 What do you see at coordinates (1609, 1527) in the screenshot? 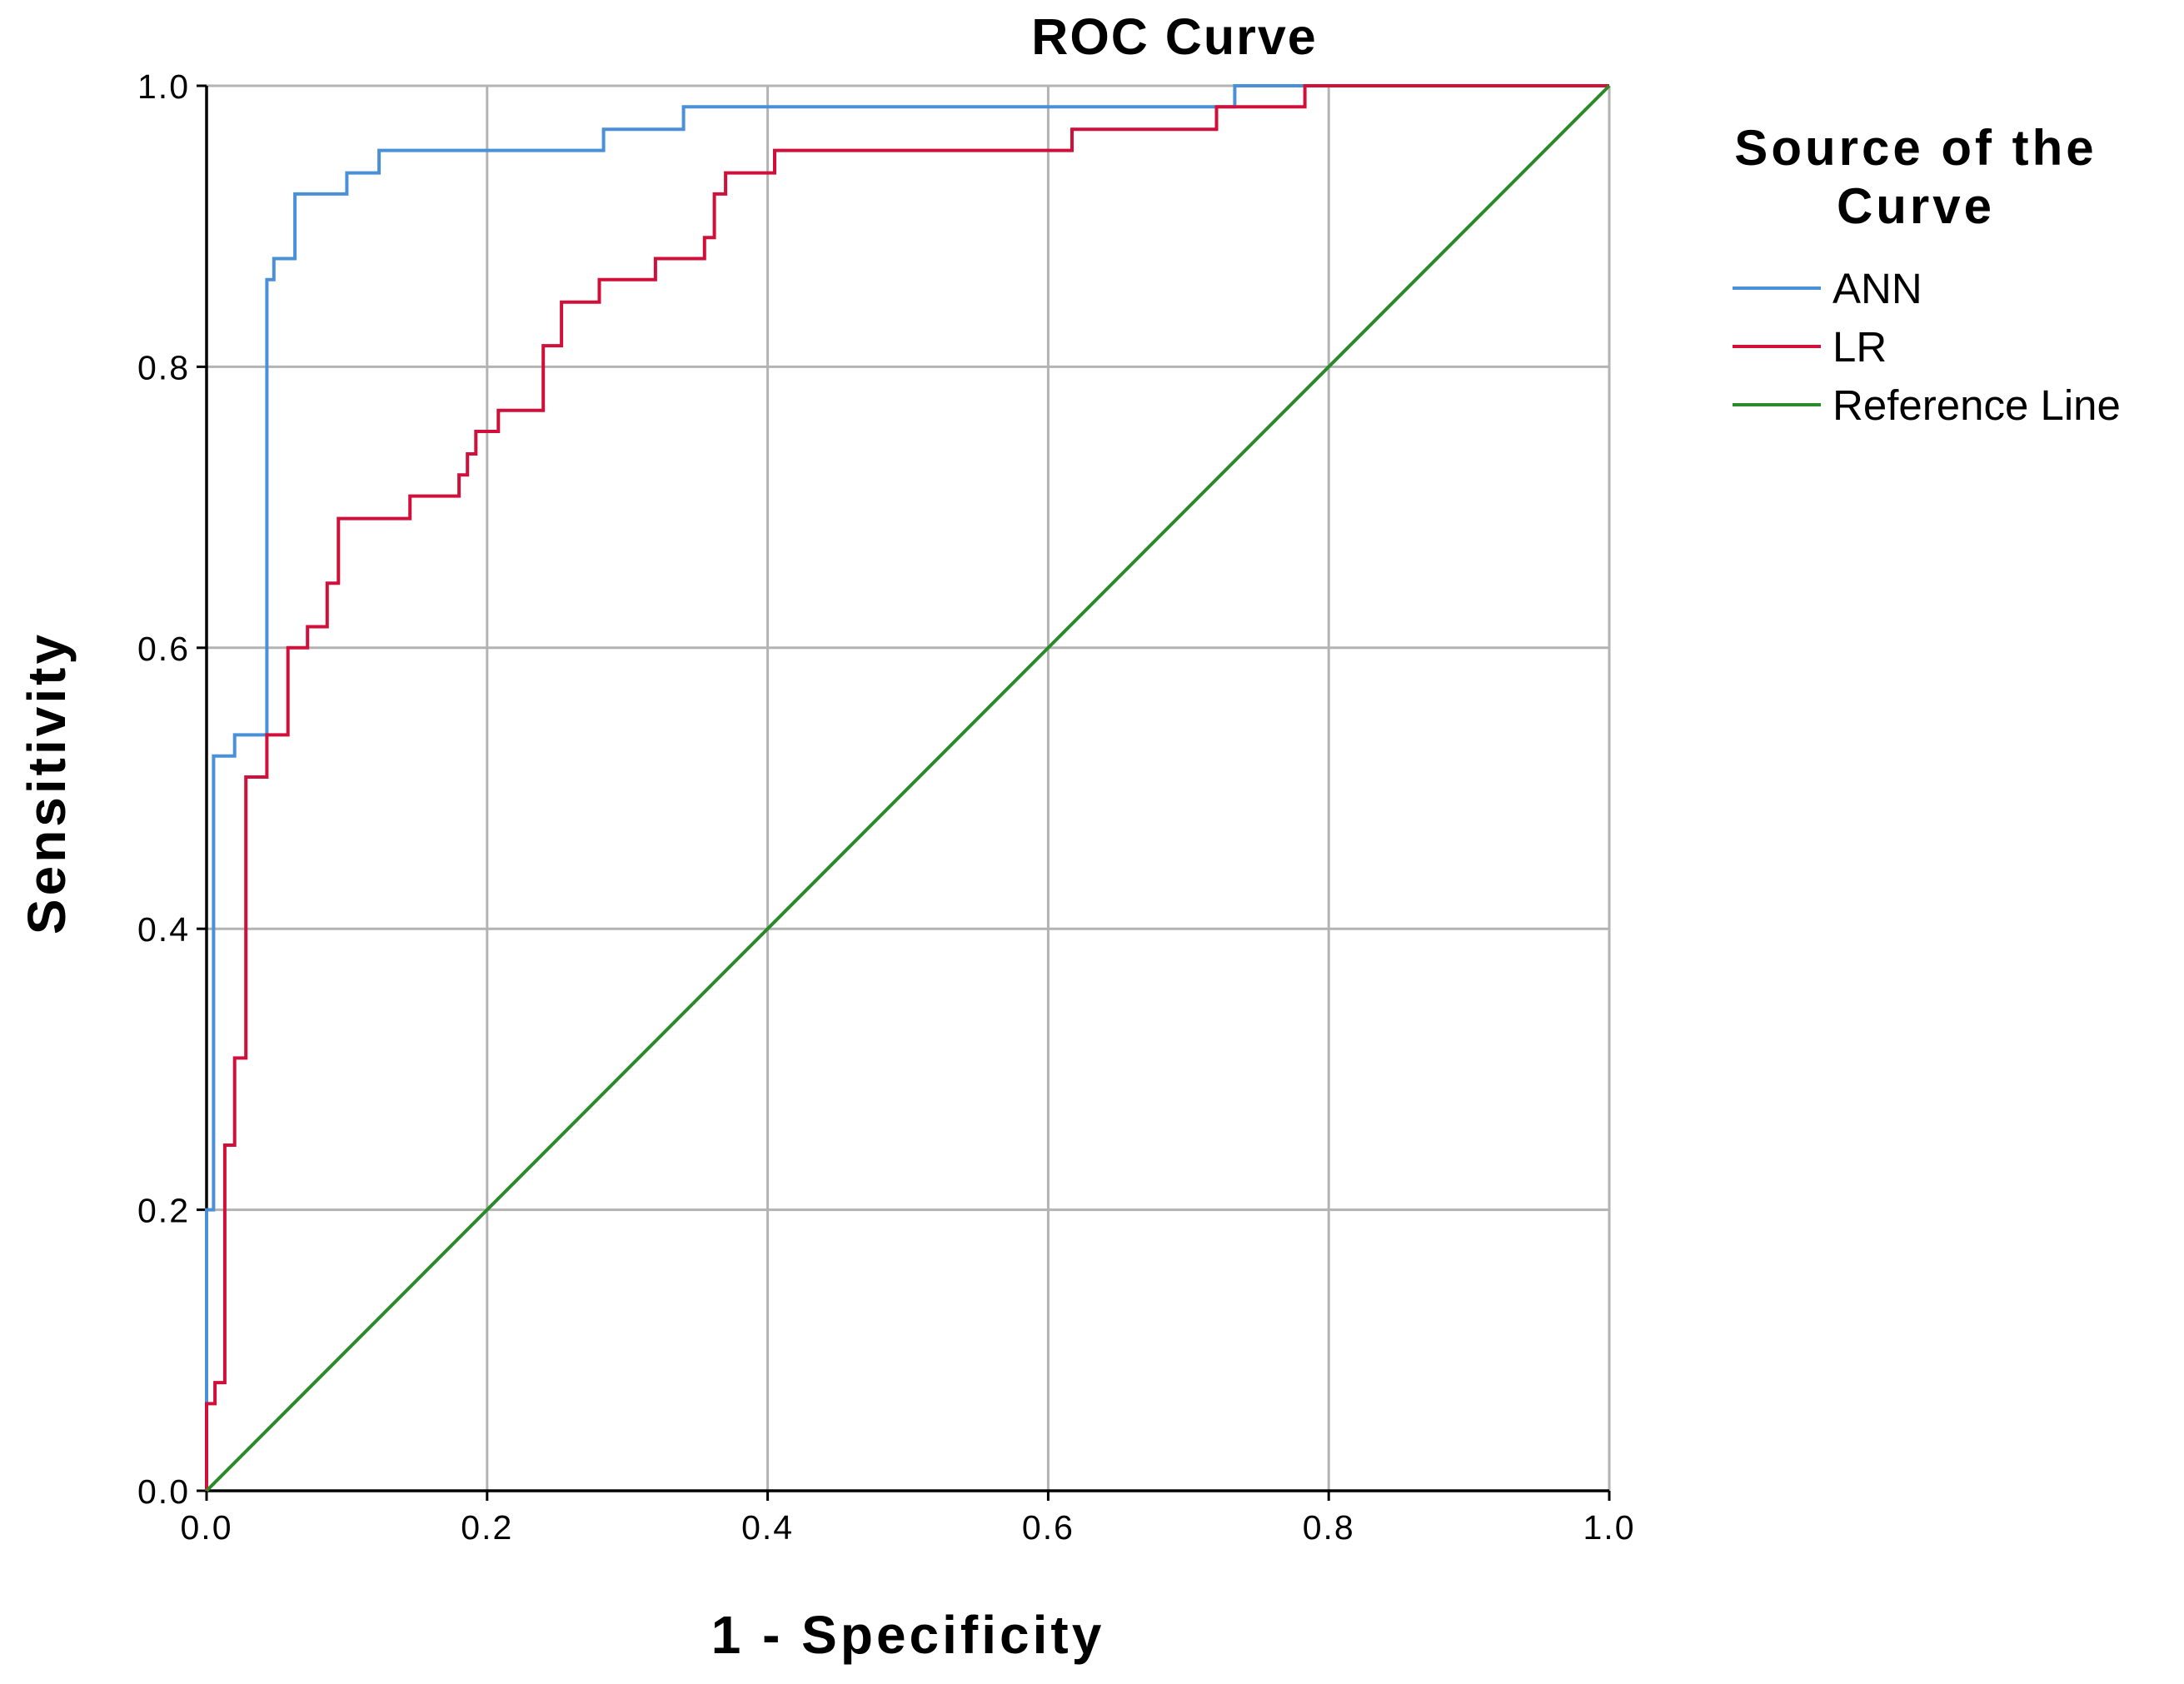
I see `x-tick-label: 1.0` at bounding box center [1609, 1527].